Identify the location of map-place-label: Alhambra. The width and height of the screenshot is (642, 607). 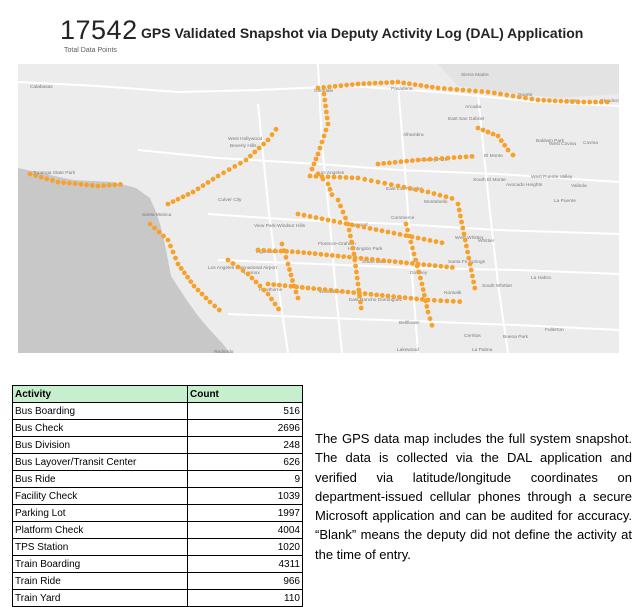
(413, 135).